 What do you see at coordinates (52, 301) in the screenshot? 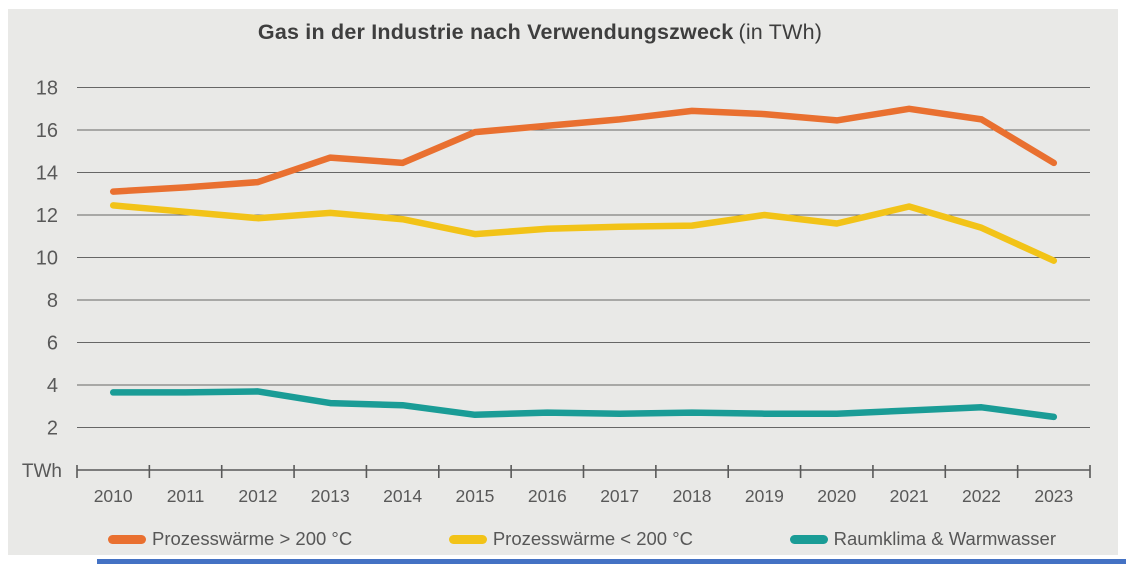
I see `y-axis-label: 8` at bounding box center [52, 301].